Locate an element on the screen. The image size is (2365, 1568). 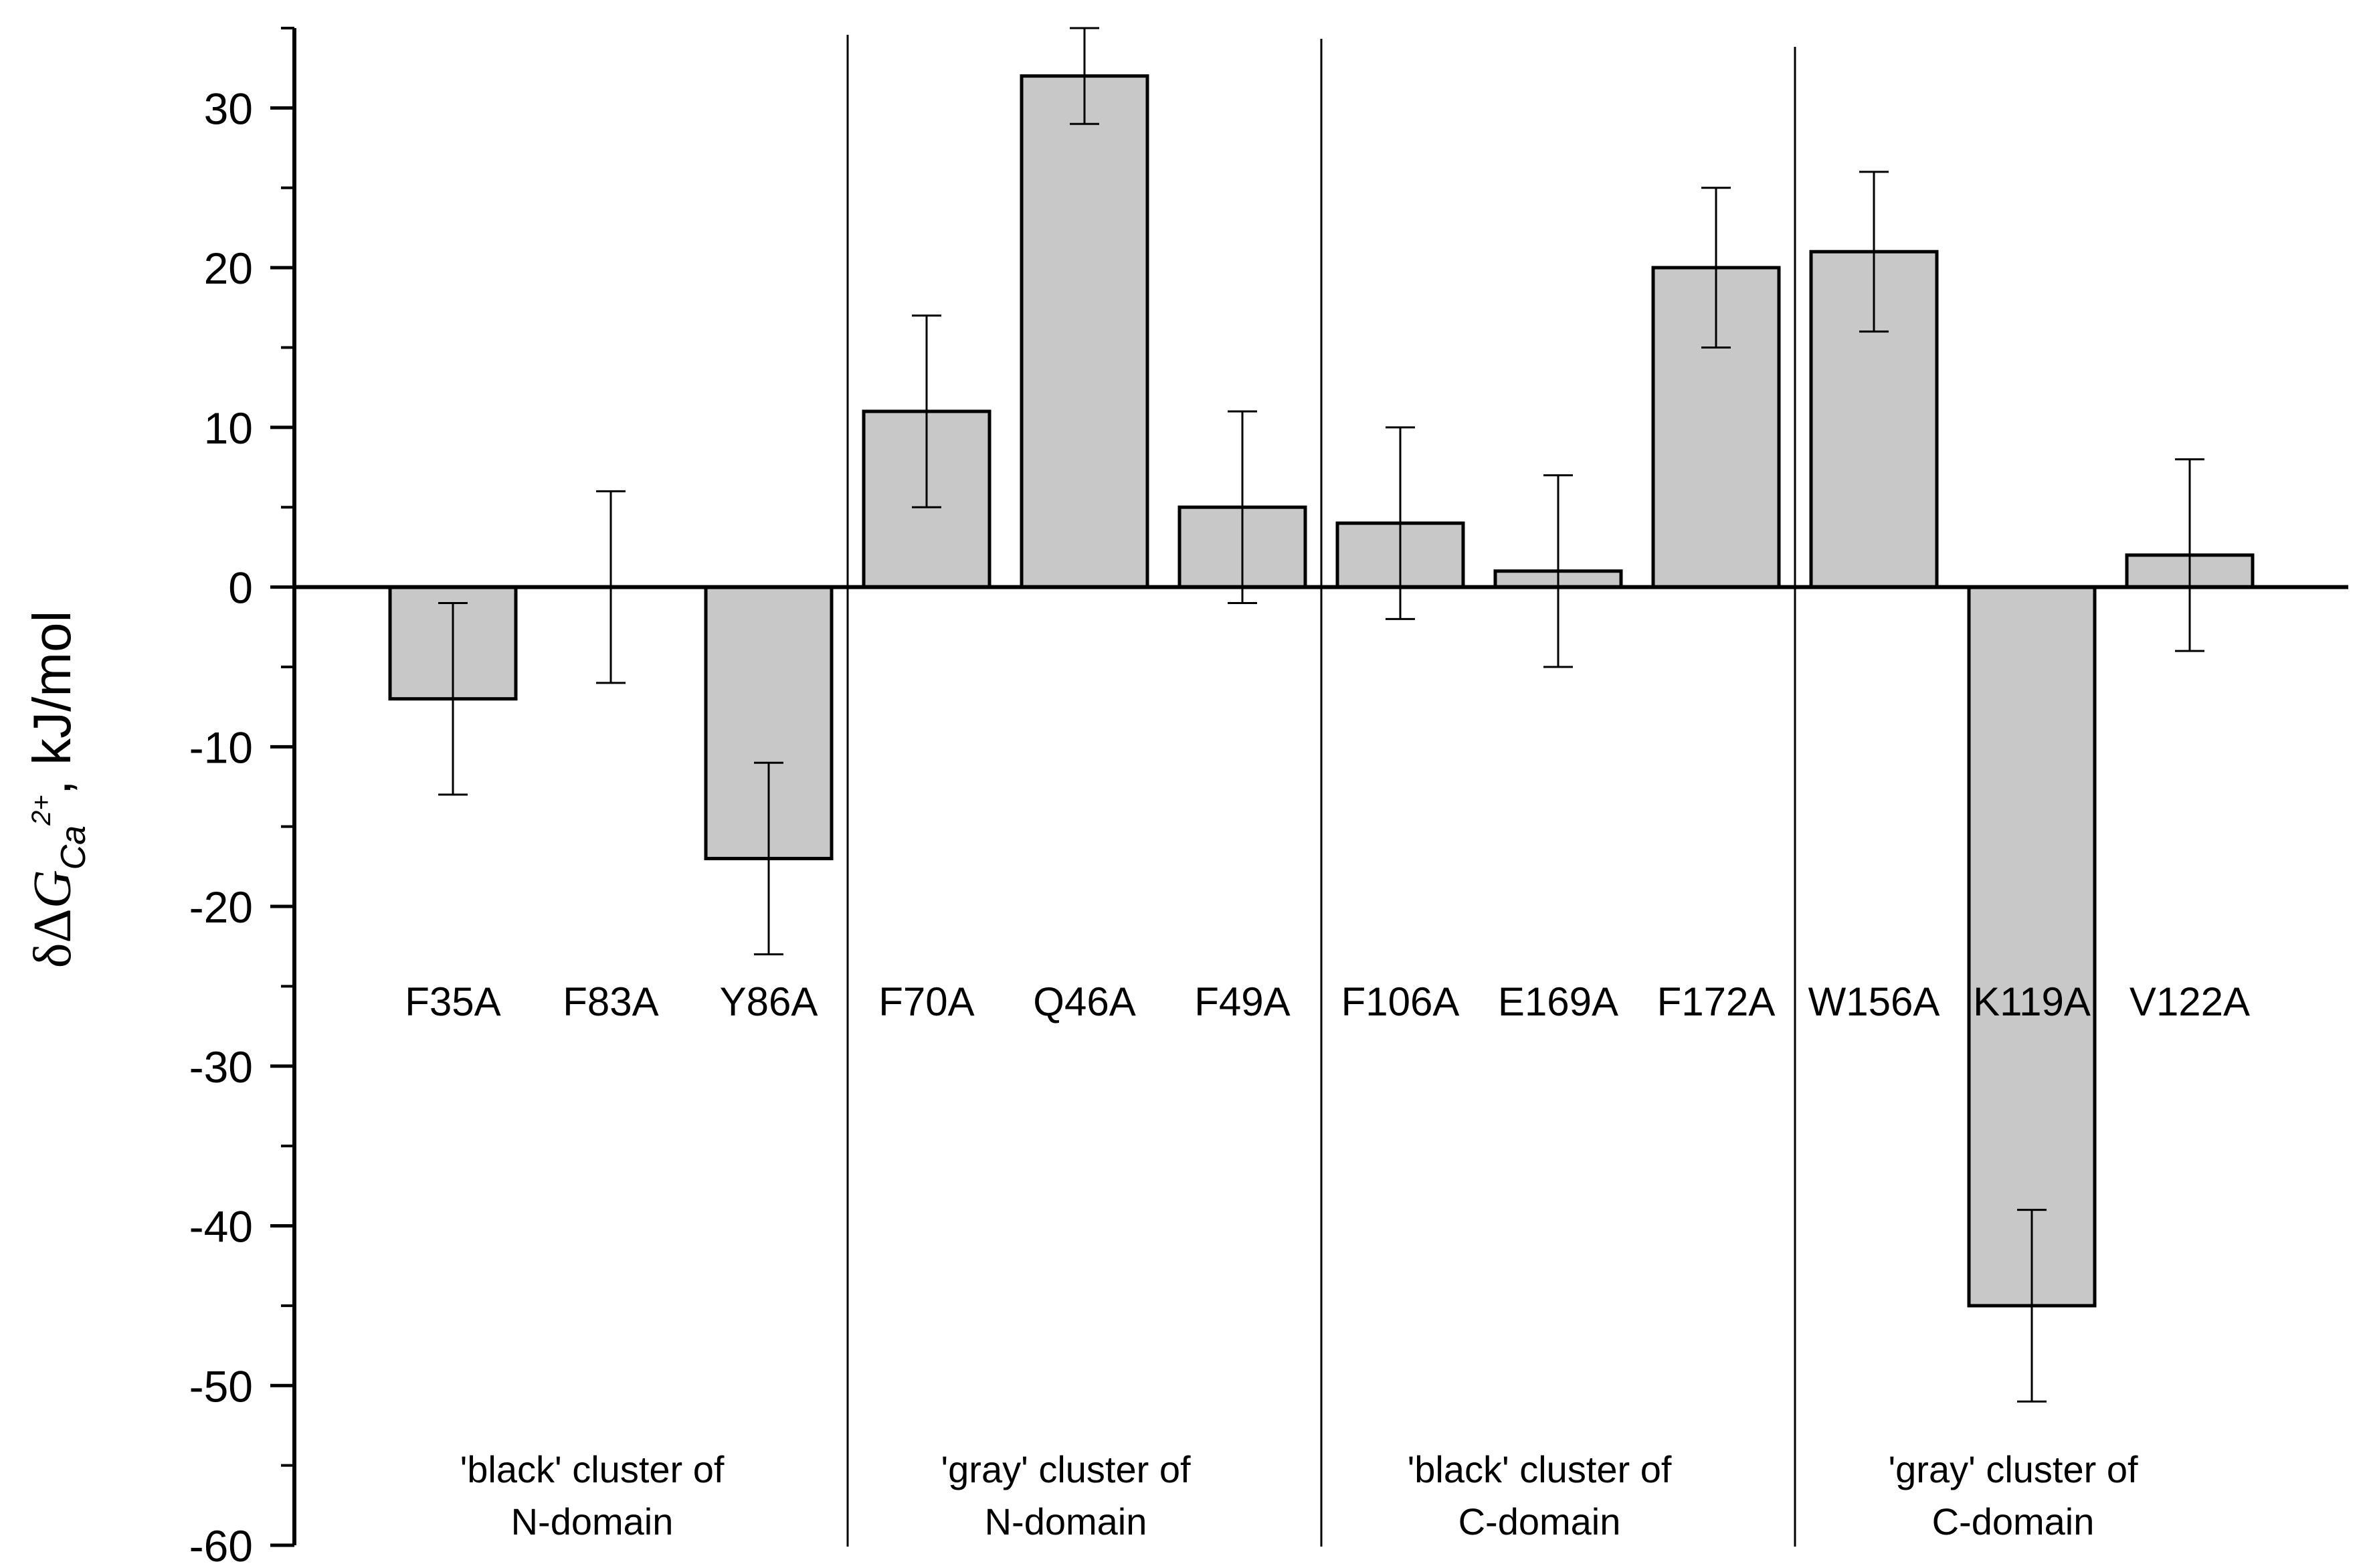
y-axis-title-superscript: 2+ is located at coordinates (41, 810).